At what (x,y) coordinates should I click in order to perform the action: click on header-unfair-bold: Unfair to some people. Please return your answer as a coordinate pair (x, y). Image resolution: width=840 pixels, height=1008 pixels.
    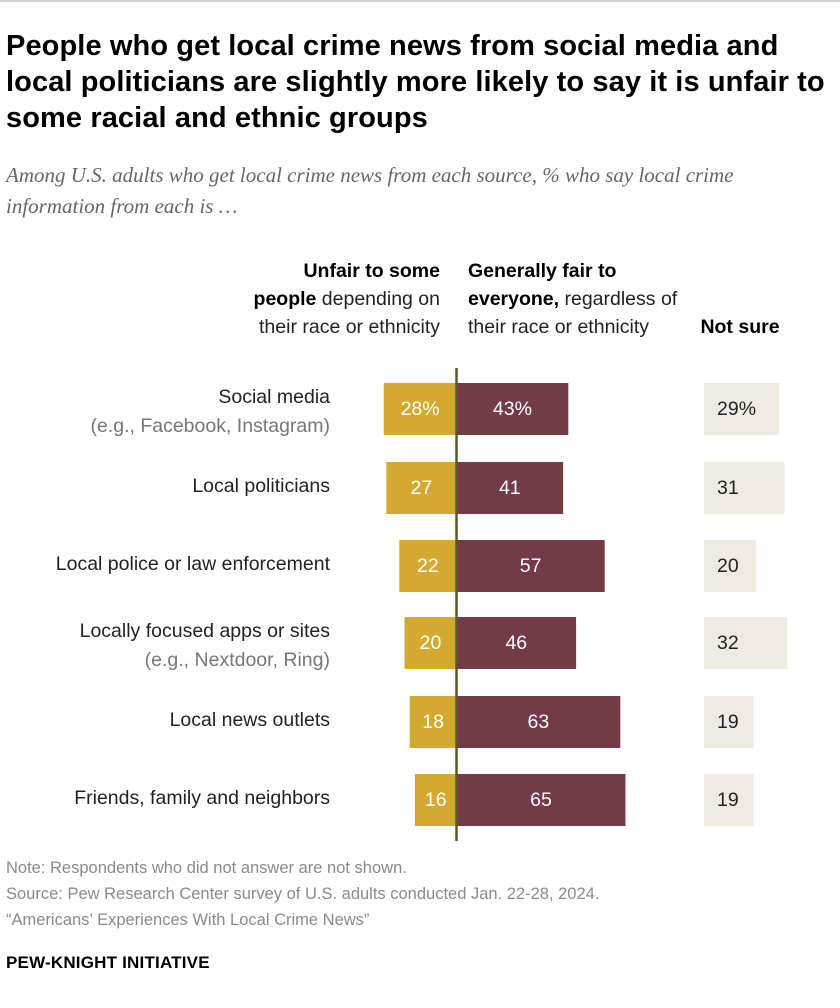
    Looking at the image, I should click on (346, 285).